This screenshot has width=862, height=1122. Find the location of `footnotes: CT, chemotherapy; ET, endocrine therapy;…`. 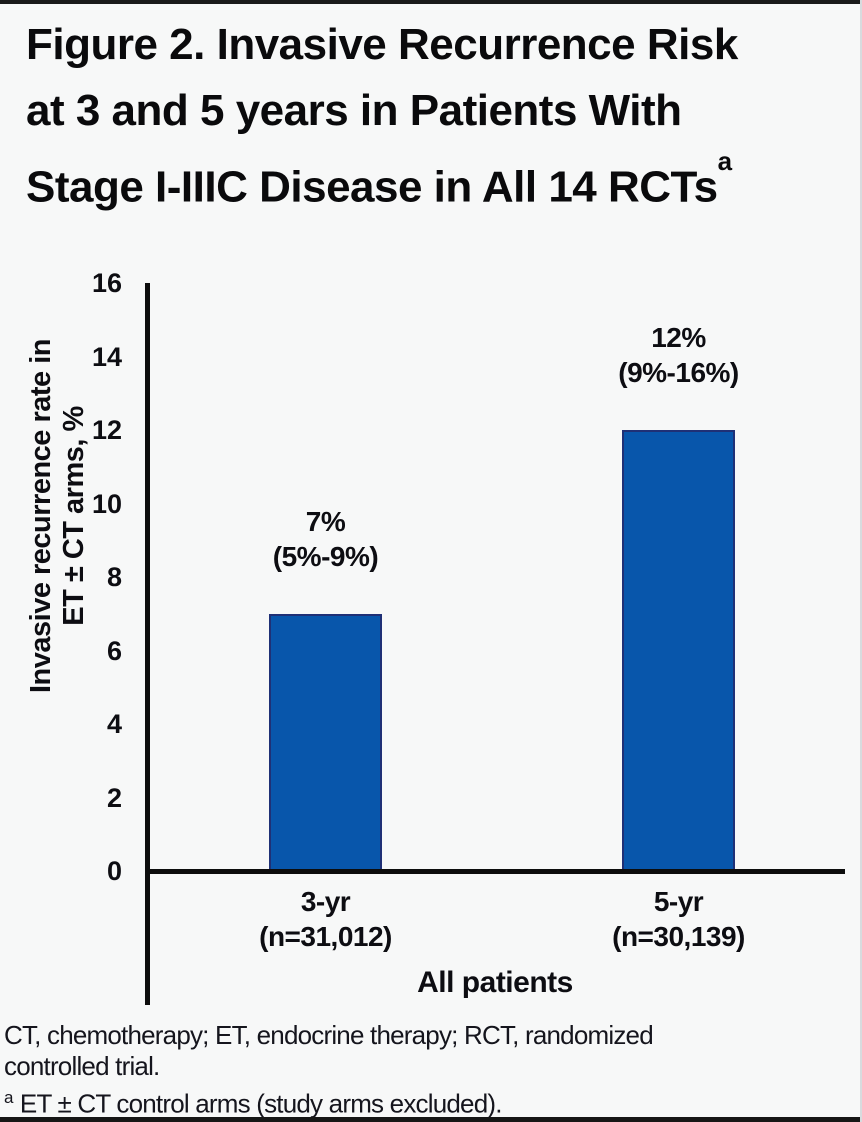

footnotes: CT, chemotherapy; ET, endocrine therapy;… is located at coordinates (329, 1070).